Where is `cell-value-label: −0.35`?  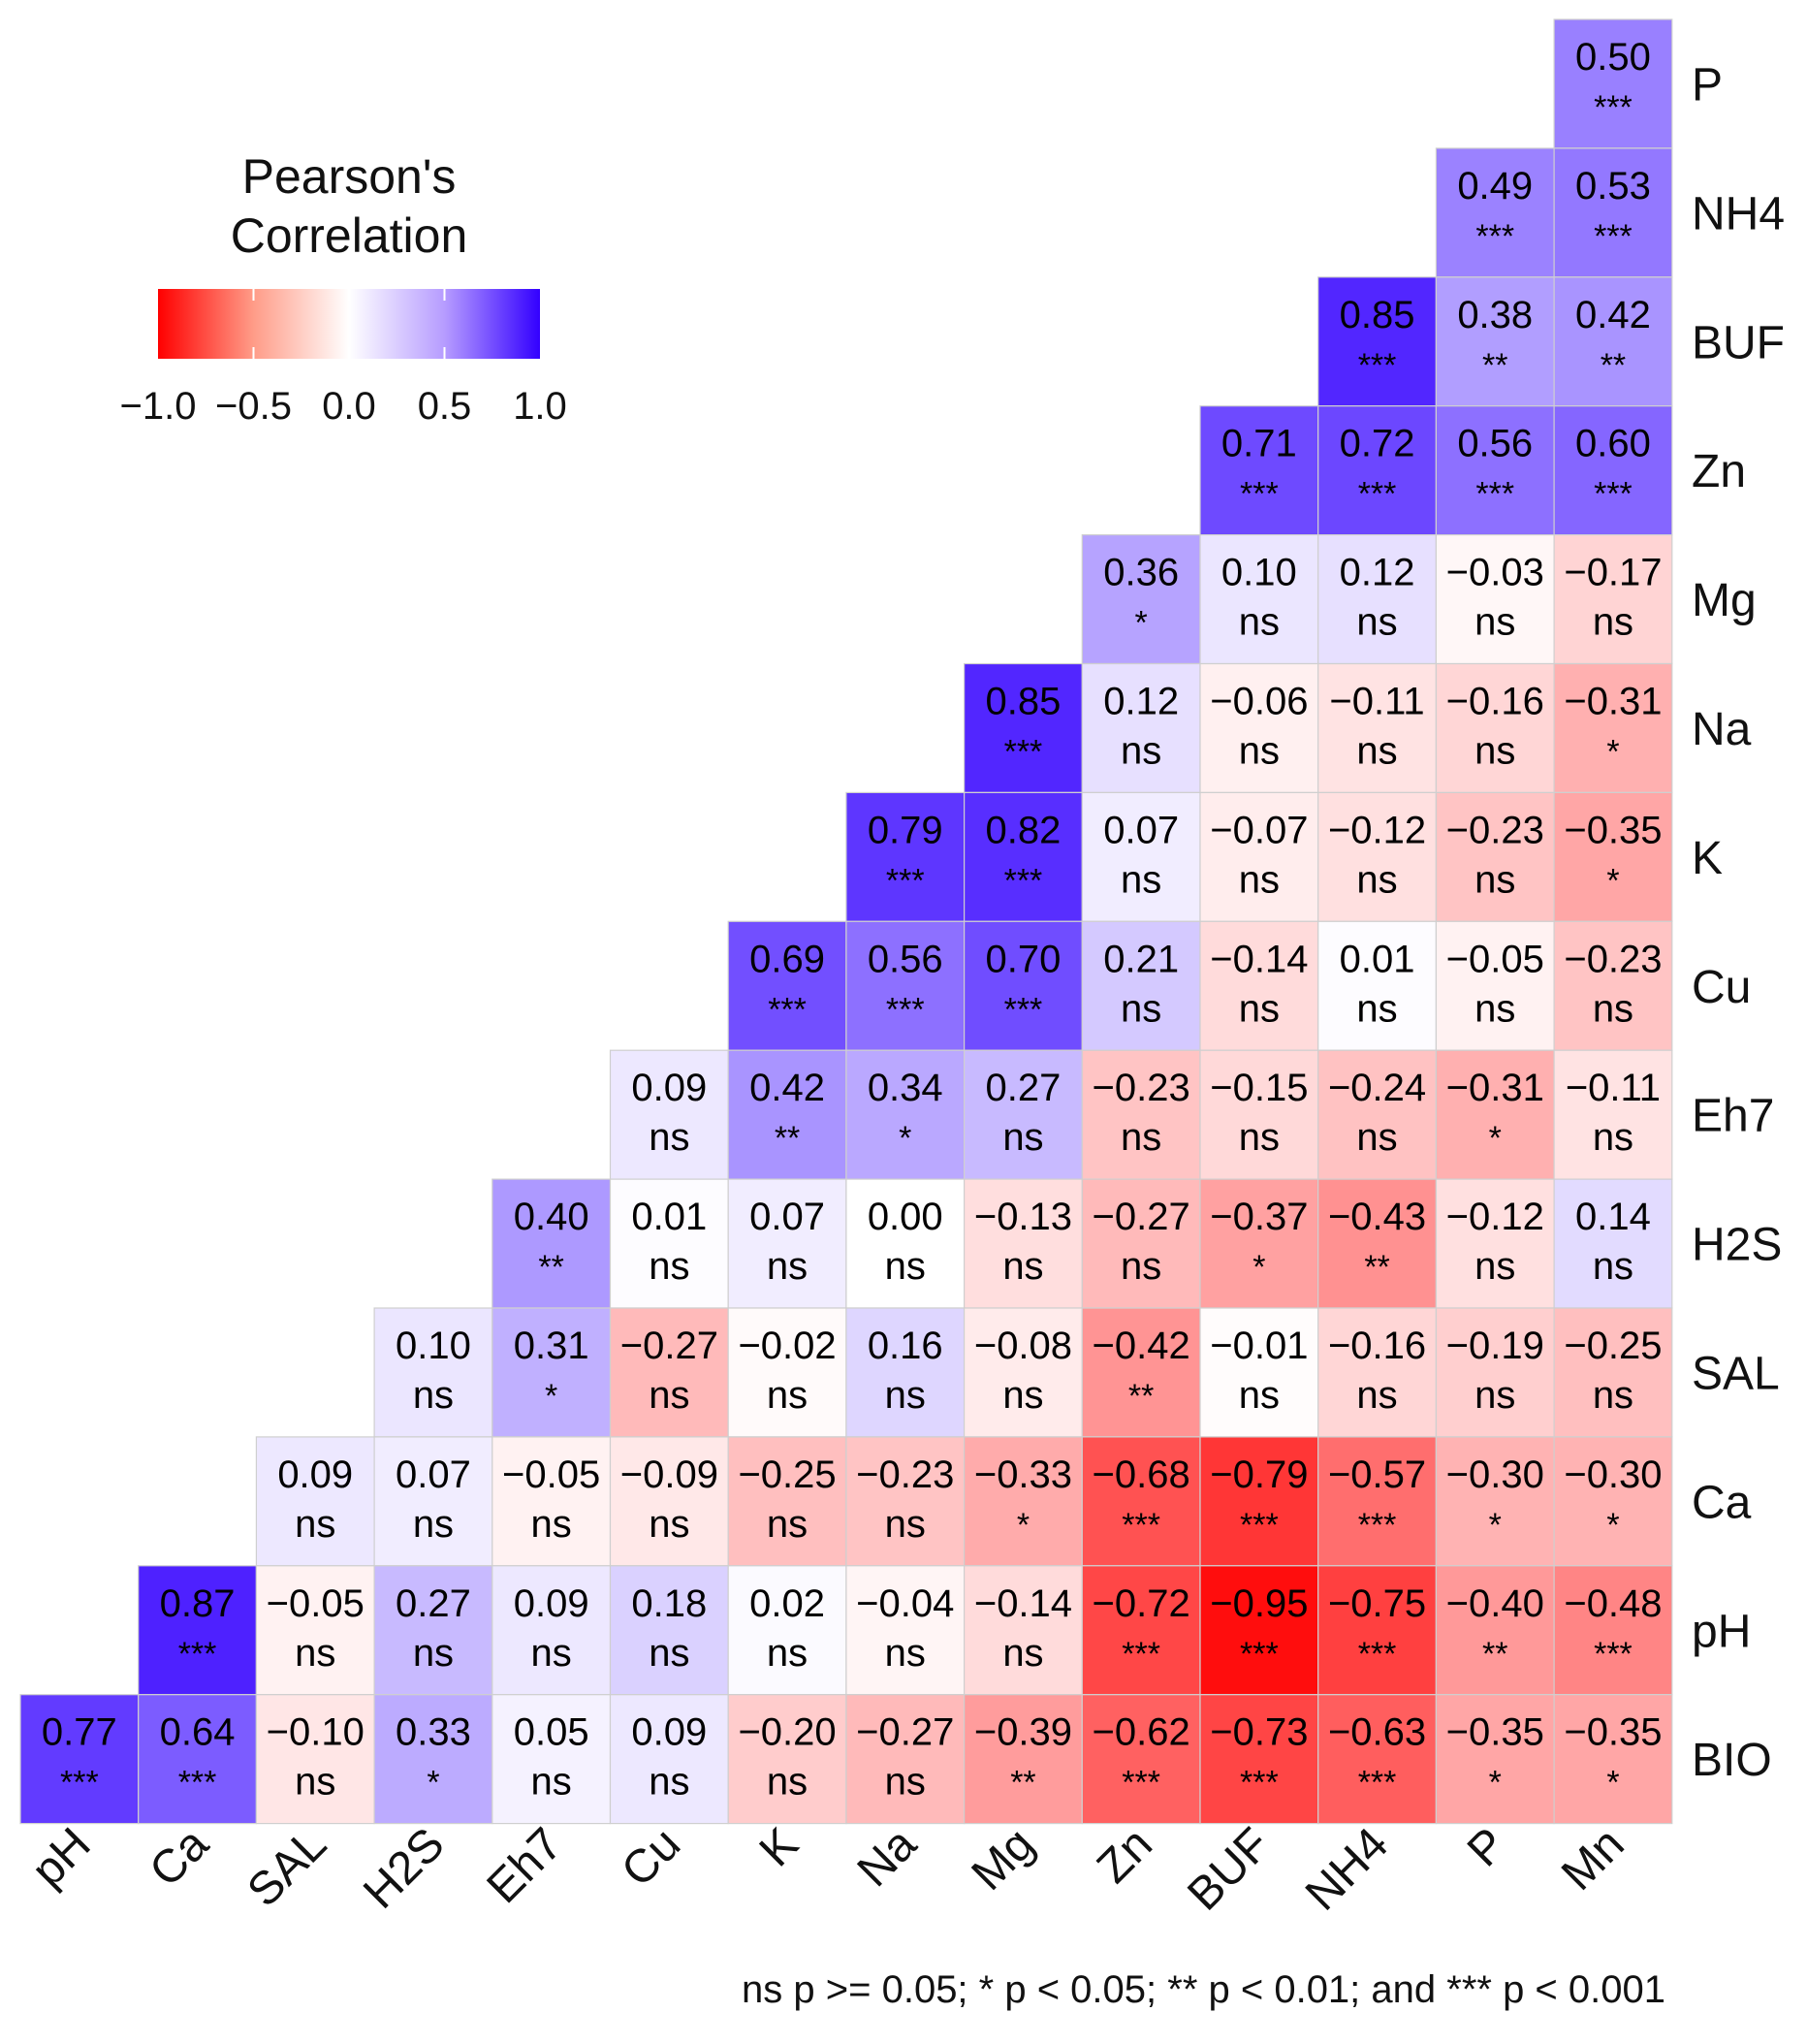
cell-value-label: −0.35 is located at coordinates (1613, 830).